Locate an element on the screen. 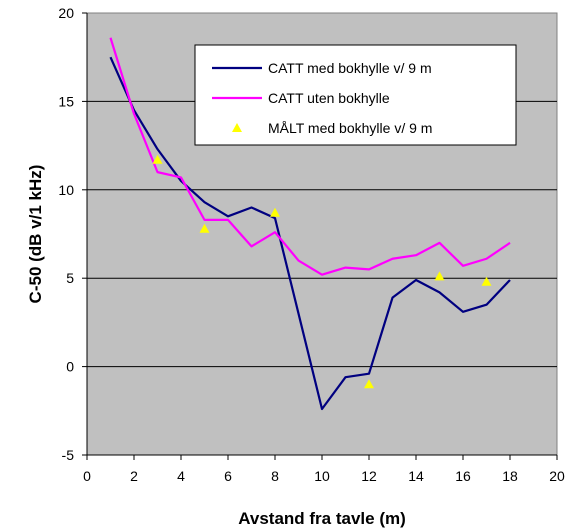 This screenshot has width=569, height=531. x-tick-label: 6 is located at coordinates (228, 476).